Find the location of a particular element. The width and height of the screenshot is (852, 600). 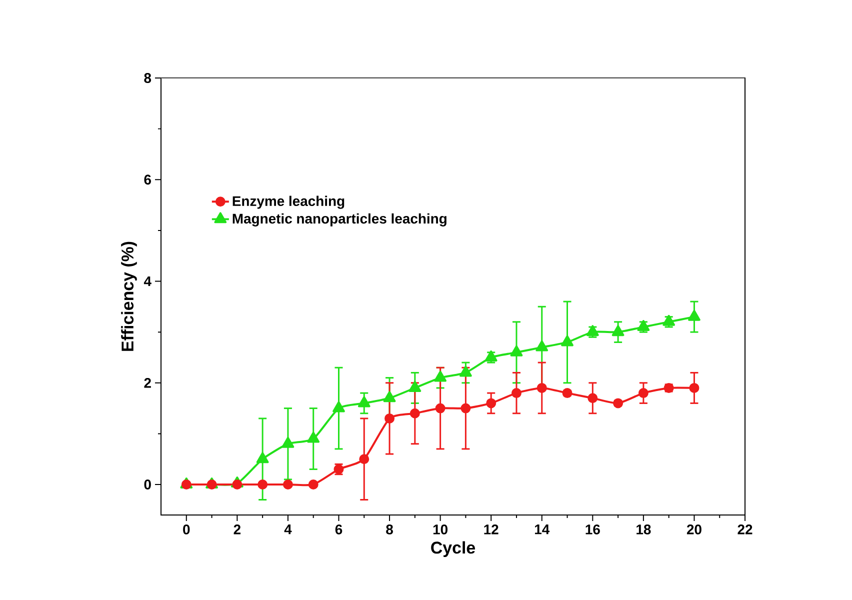

x-tick-label: 6 is located at coordinates (338, 529).